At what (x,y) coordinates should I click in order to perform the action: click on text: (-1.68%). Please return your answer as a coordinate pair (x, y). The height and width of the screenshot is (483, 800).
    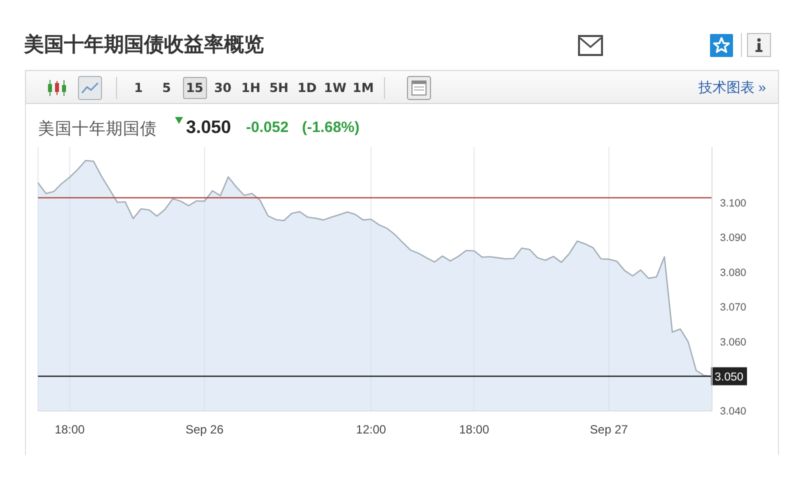
    Looking at the image, I should click on (331, 127).